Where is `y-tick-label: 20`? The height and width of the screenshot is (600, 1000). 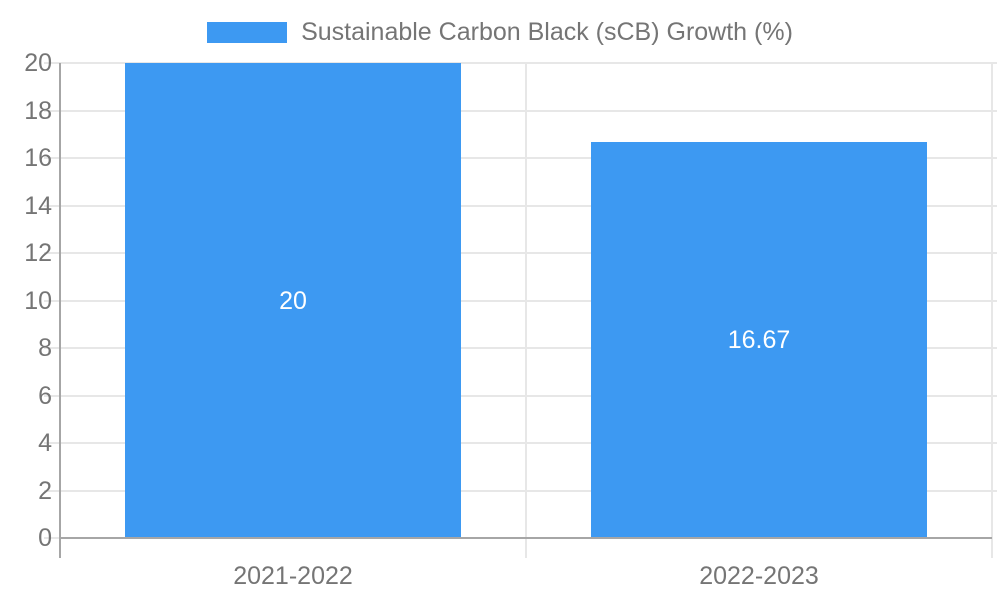 y-tick-label: 20 is located at coordinates (38, 63).